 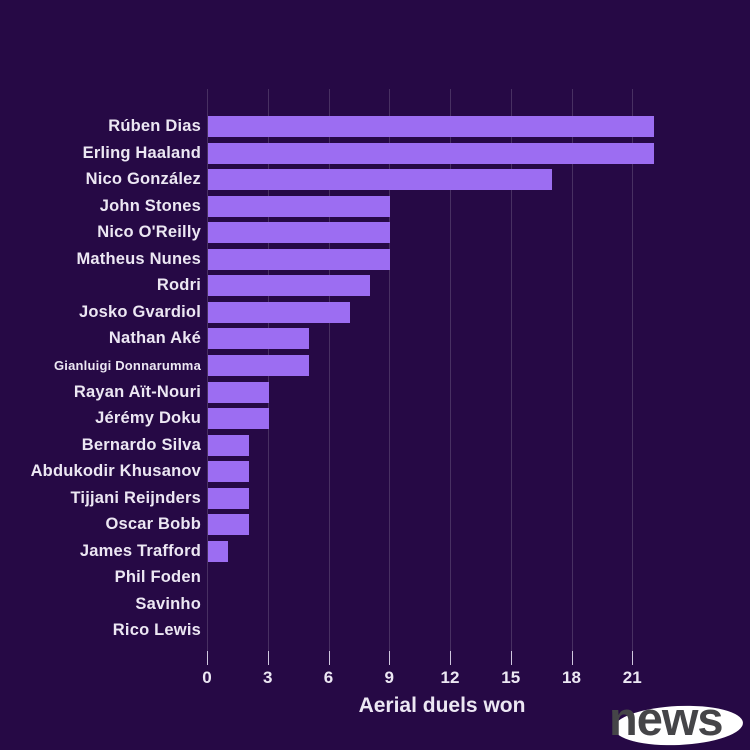 What do you see at coordinates (115, 471) in the screenshot?
I see `player-label: Abdukodir Khusanov` at bounding box center [115, 471].